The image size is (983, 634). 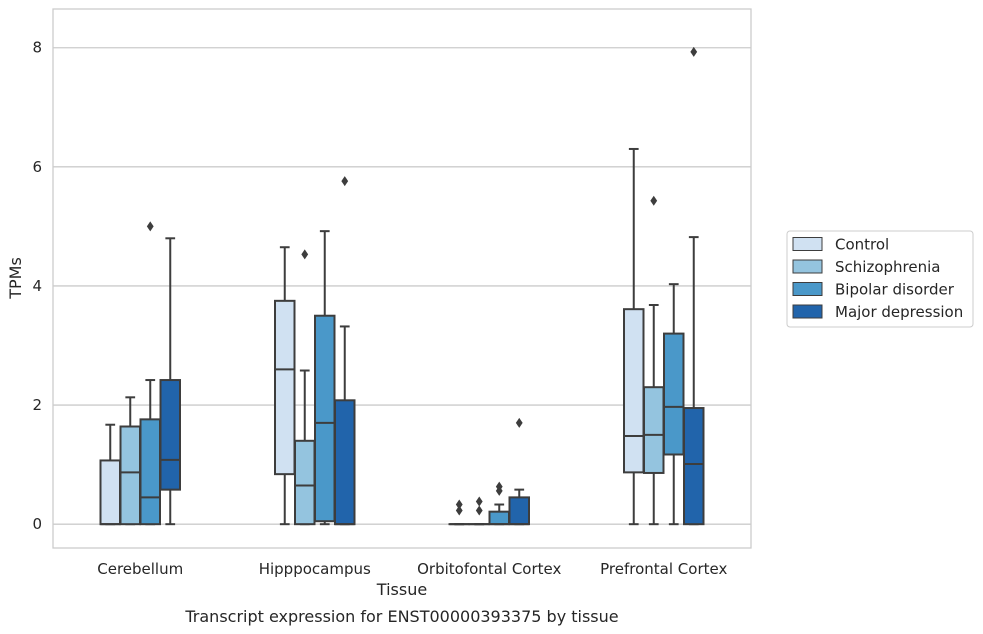 I want to click on y-tick-labels: 0 2 4 6 8, so click(x=37, y=286).